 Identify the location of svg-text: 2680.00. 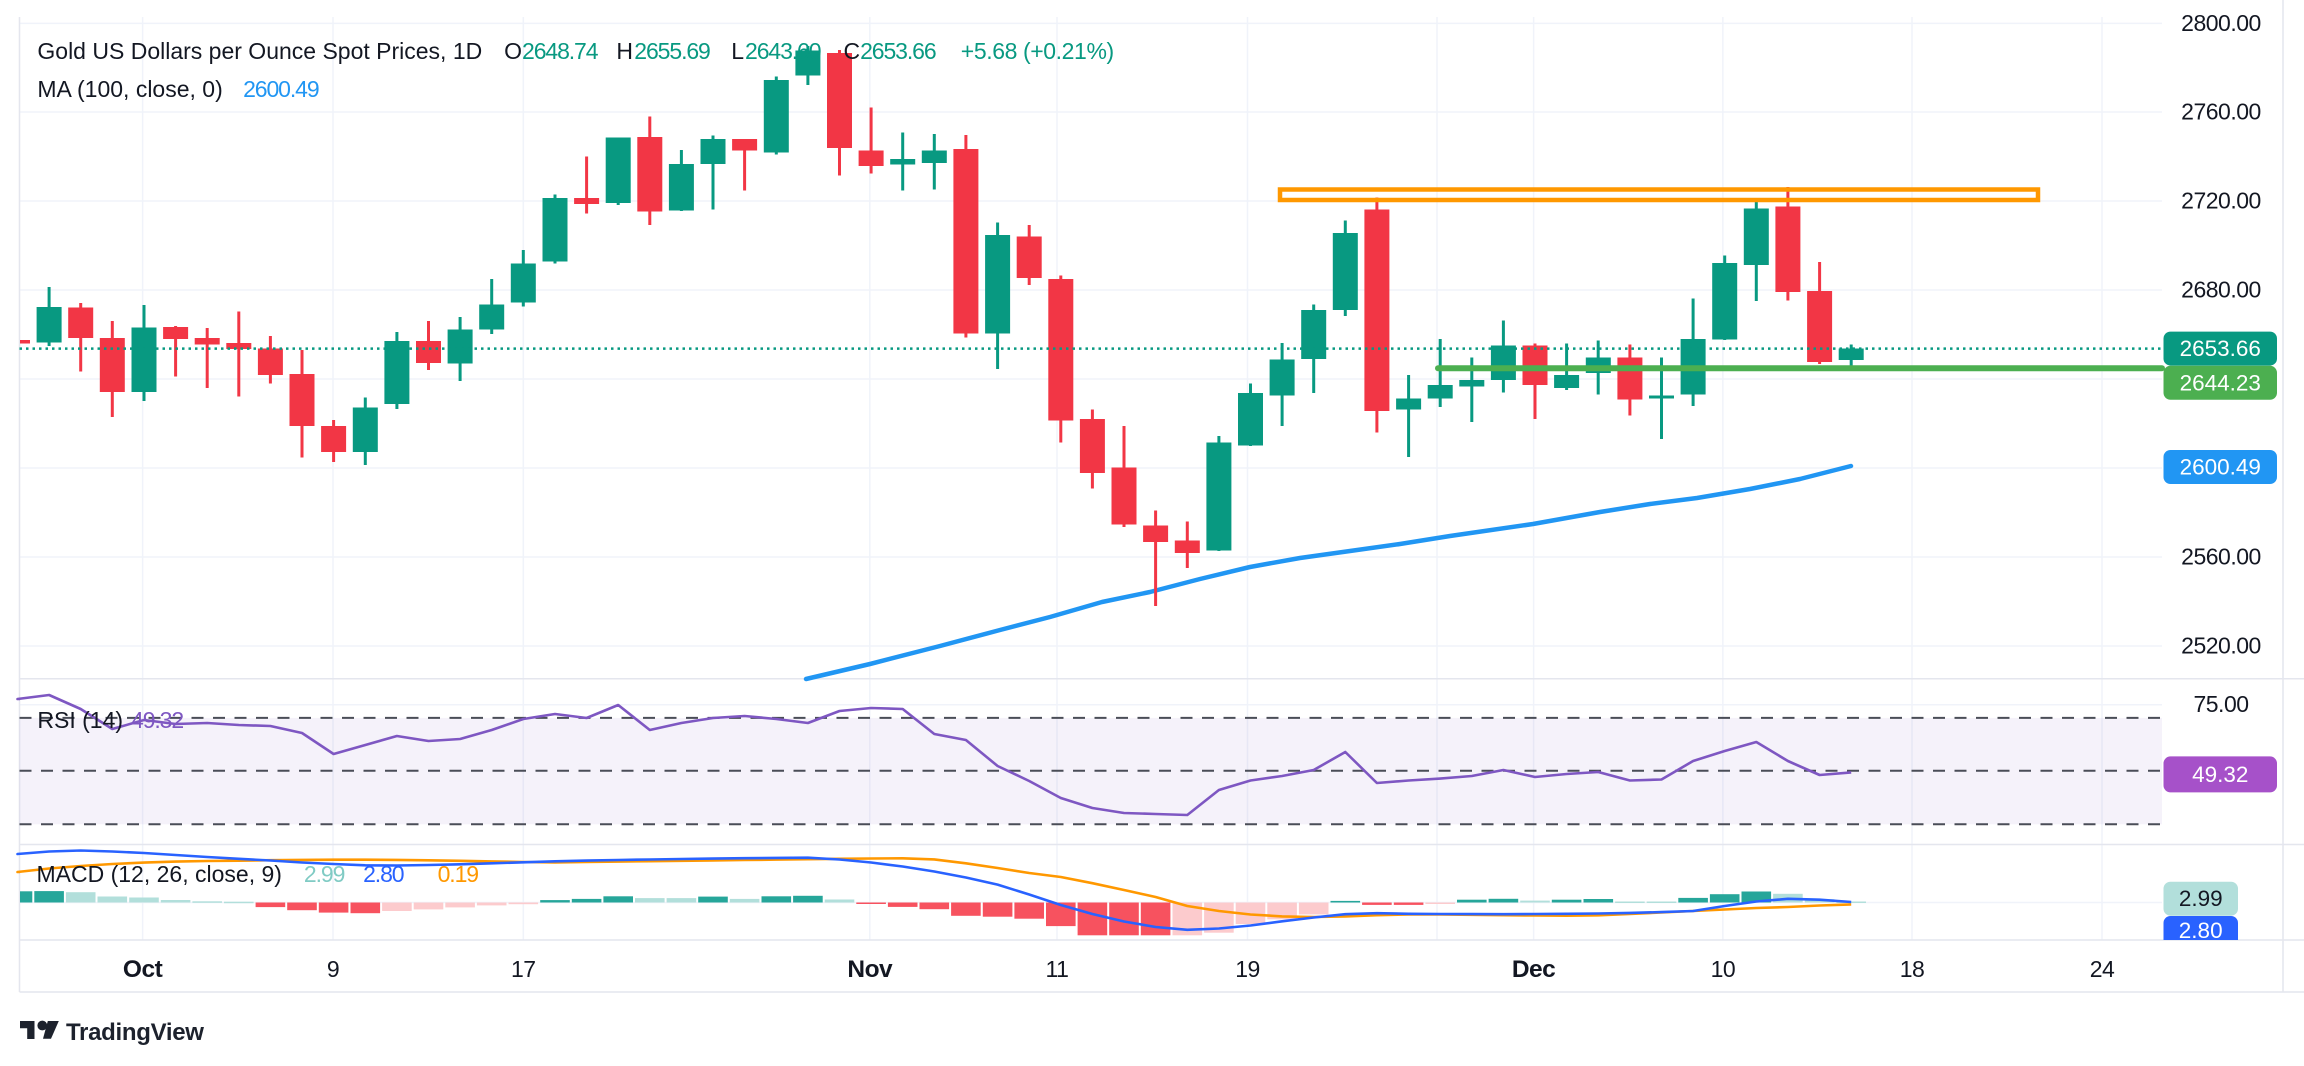
(2221, 290).